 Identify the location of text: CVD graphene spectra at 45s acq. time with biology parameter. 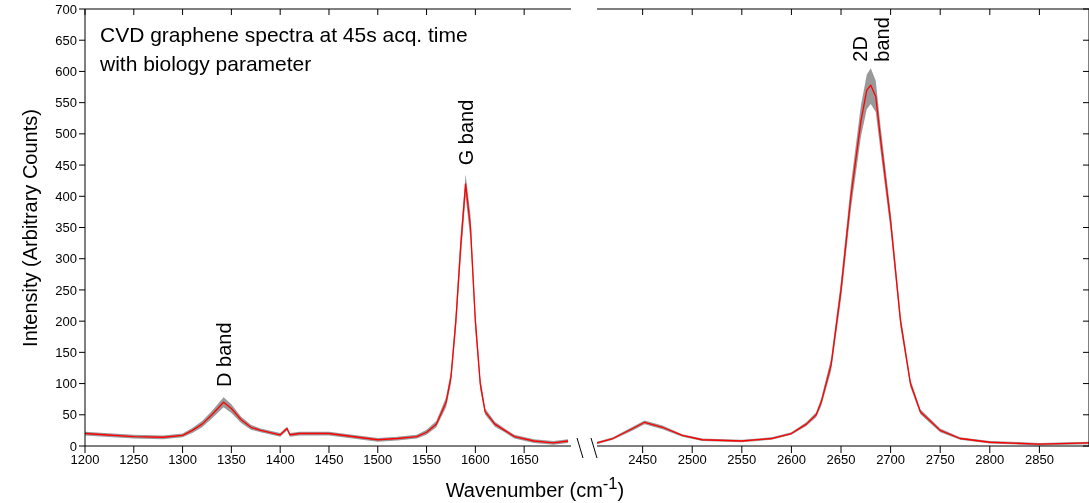
(284, 49).